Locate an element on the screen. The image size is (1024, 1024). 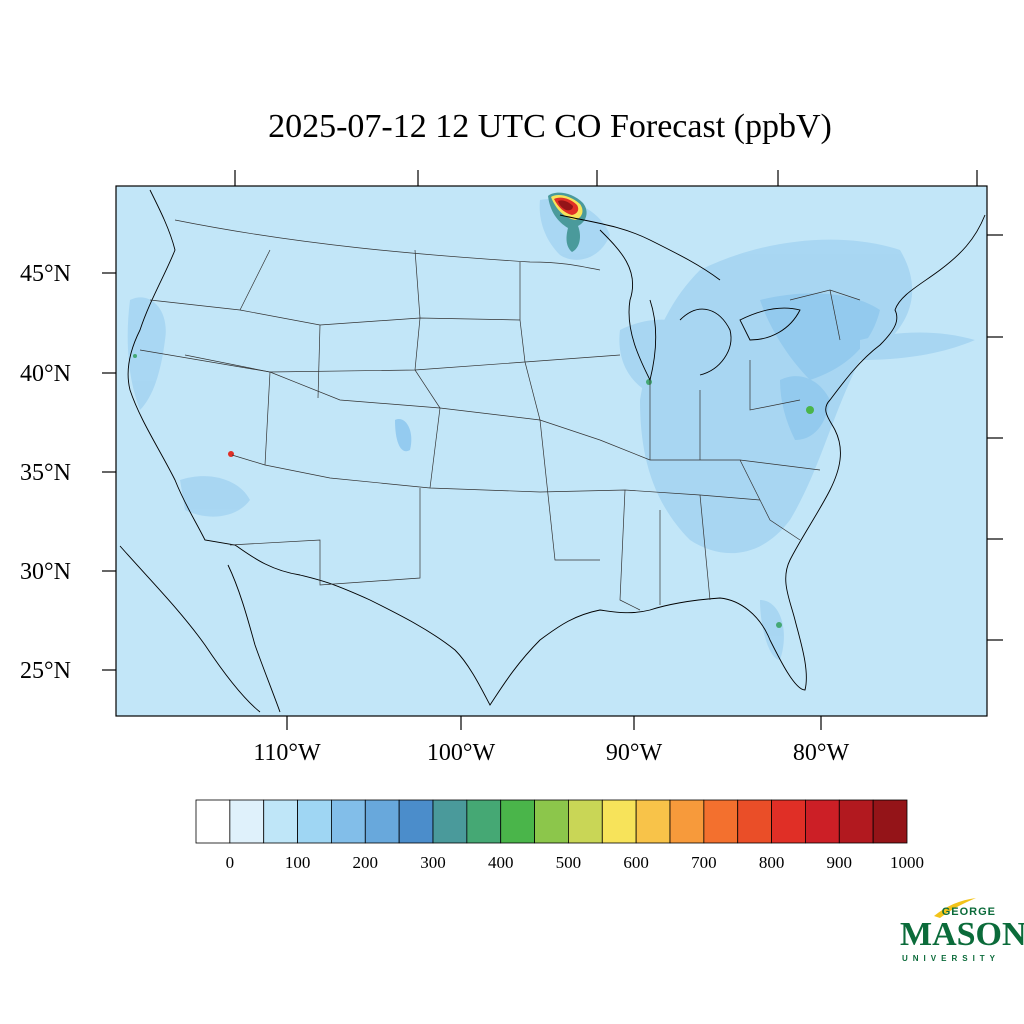
university-logo: GEORGE MASON UNIVERSITY is located at coordinates (961, 933).